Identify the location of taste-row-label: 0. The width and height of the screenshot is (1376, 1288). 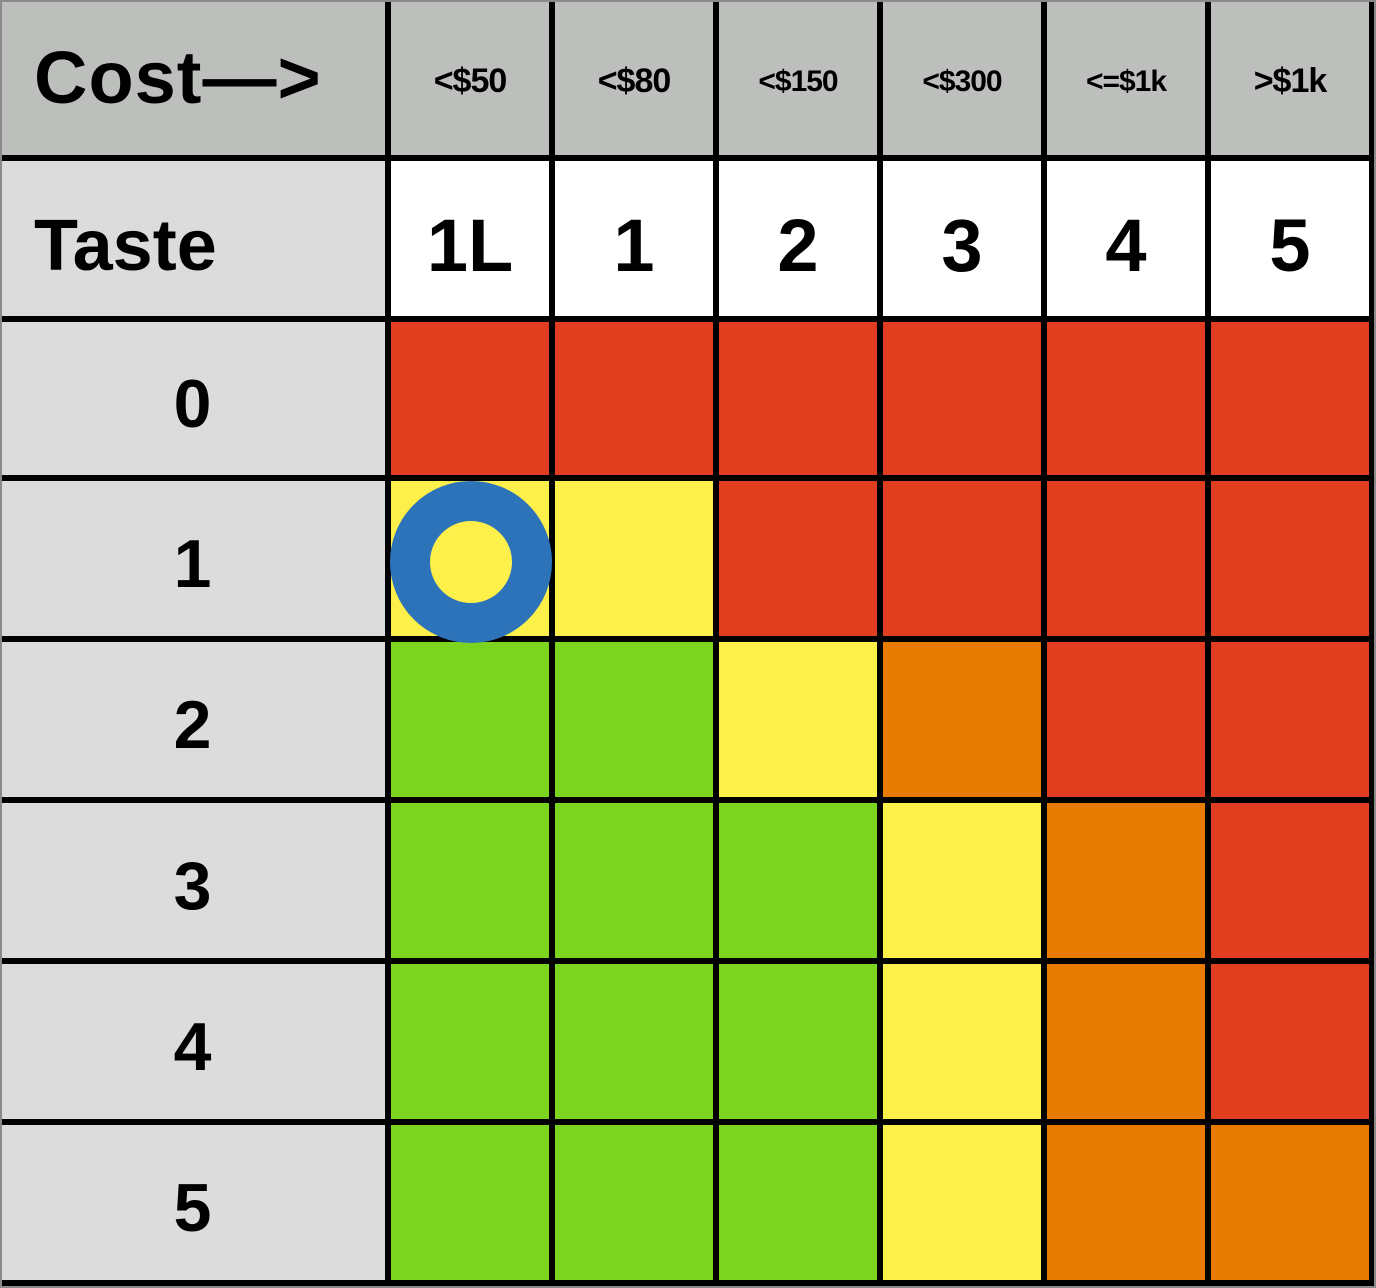
(192, 398).